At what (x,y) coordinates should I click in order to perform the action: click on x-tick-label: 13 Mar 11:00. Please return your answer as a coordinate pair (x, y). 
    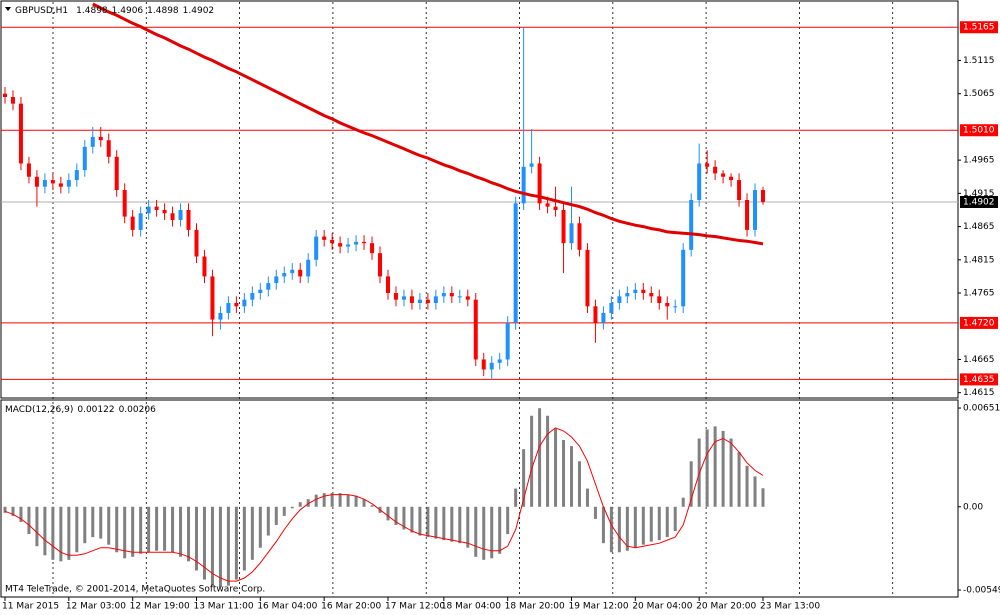
    Looking at the image, I should click on (223, 607).